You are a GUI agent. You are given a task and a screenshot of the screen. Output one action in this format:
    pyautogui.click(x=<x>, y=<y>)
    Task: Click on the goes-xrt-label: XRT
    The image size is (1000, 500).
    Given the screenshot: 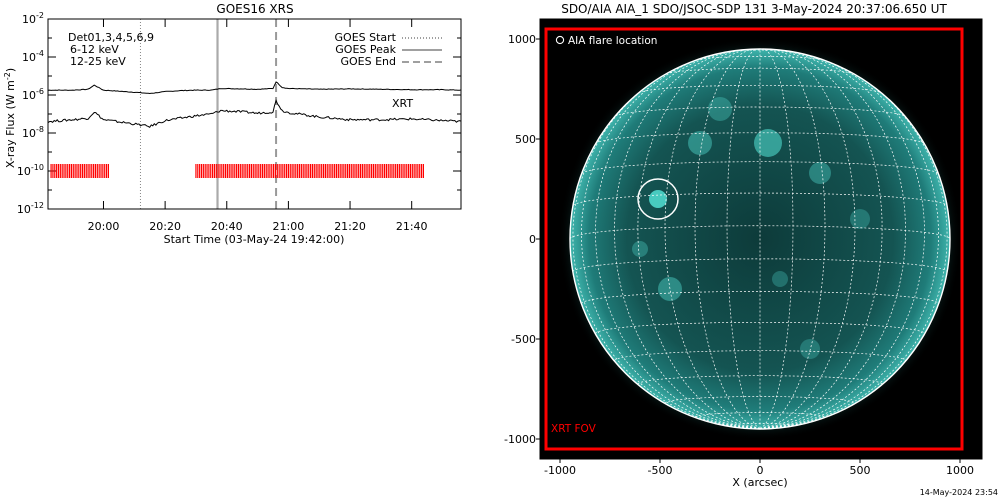 What is the action you would take?
    pyautogui.click(x=402, y=103)
    